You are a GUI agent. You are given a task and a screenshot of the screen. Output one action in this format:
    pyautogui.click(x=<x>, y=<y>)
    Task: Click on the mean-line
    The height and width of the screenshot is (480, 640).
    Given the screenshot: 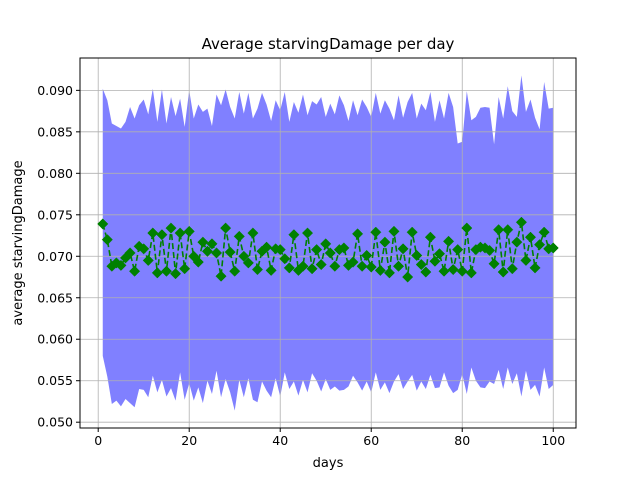 What is the action you would take?
    pyautogui.click(x=327, y=250)
    